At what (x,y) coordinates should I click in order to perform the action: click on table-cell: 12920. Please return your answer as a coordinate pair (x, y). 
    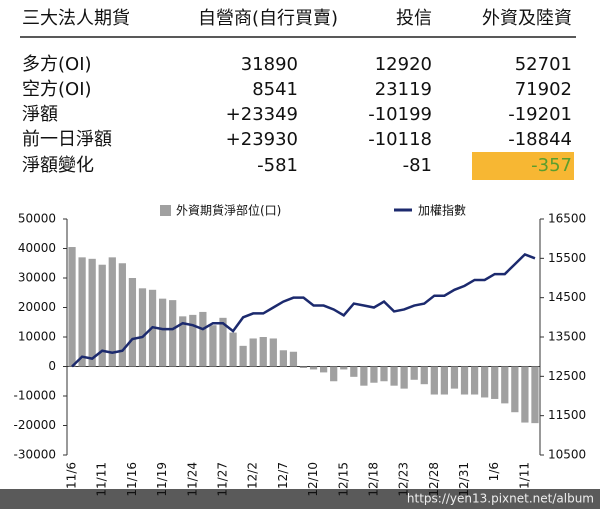
    Looking at the image, I should click on (403, 64).